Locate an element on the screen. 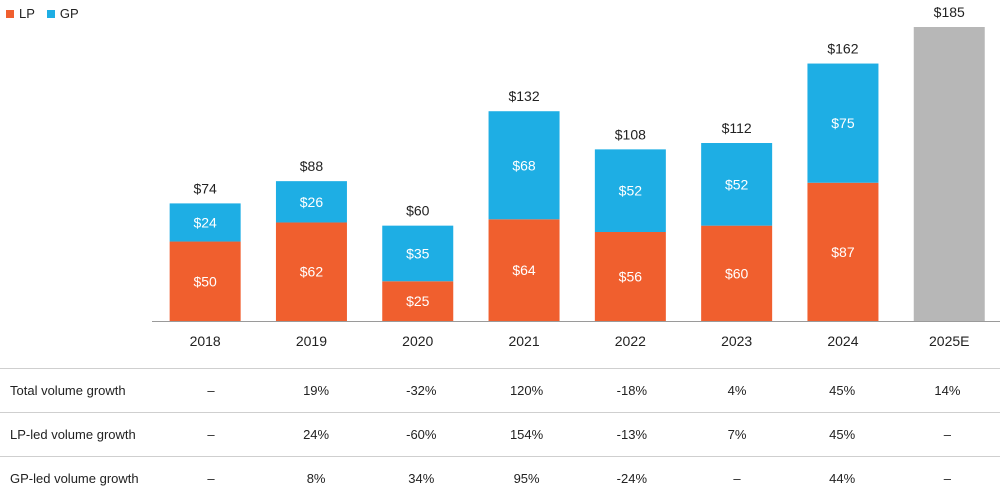  legend-label-lp: LP is located at coordinates (27, 13).